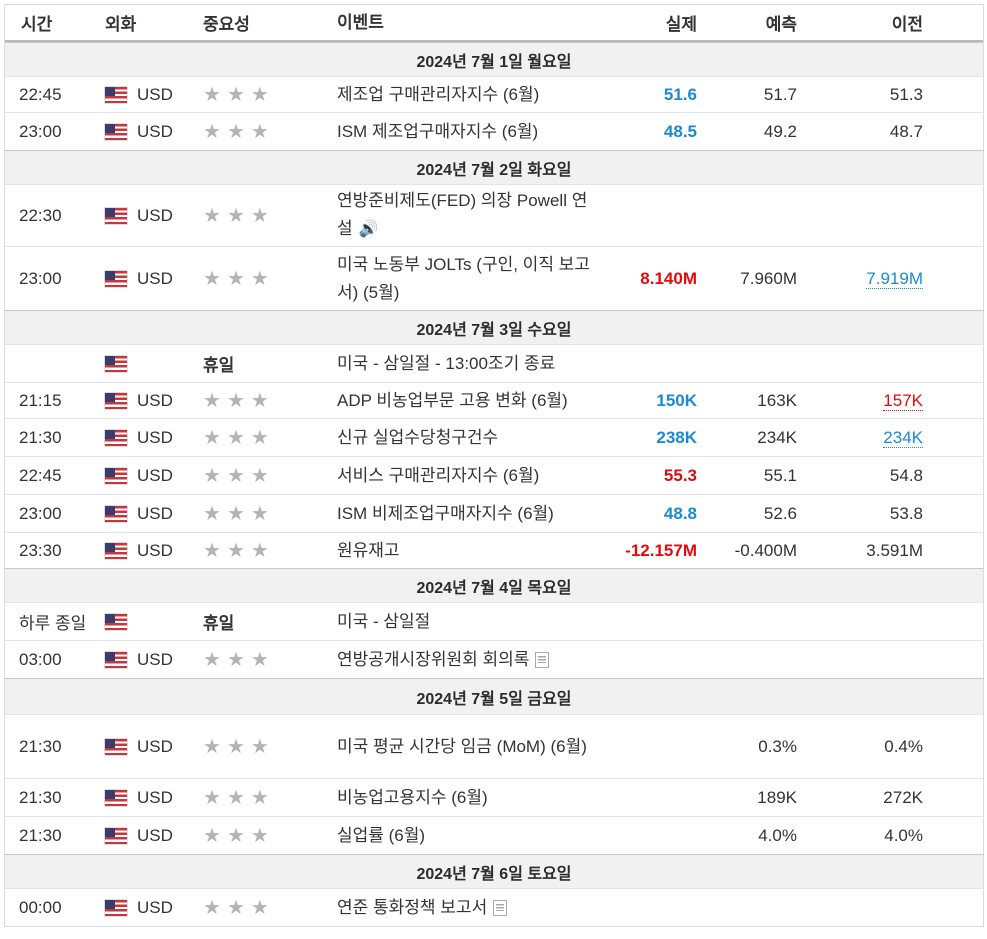 Image resolution: width=987 pixels, height=939 pixels. I want to click on actual-text: -12.157M, so click(661, 550).